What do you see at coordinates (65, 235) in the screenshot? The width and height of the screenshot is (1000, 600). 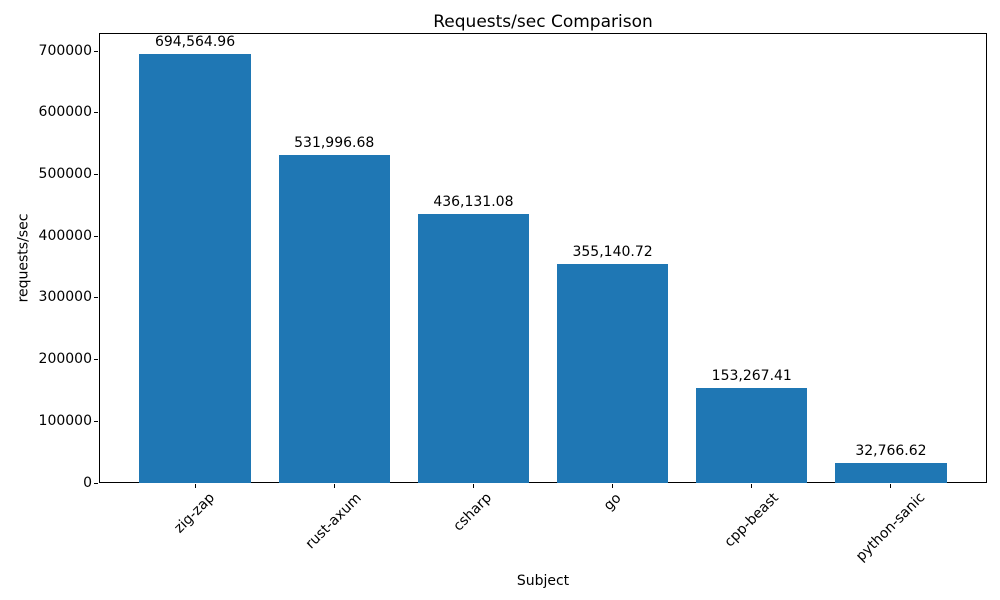 I see `y-tick-label: 400000` at bounding box center [65, 235].